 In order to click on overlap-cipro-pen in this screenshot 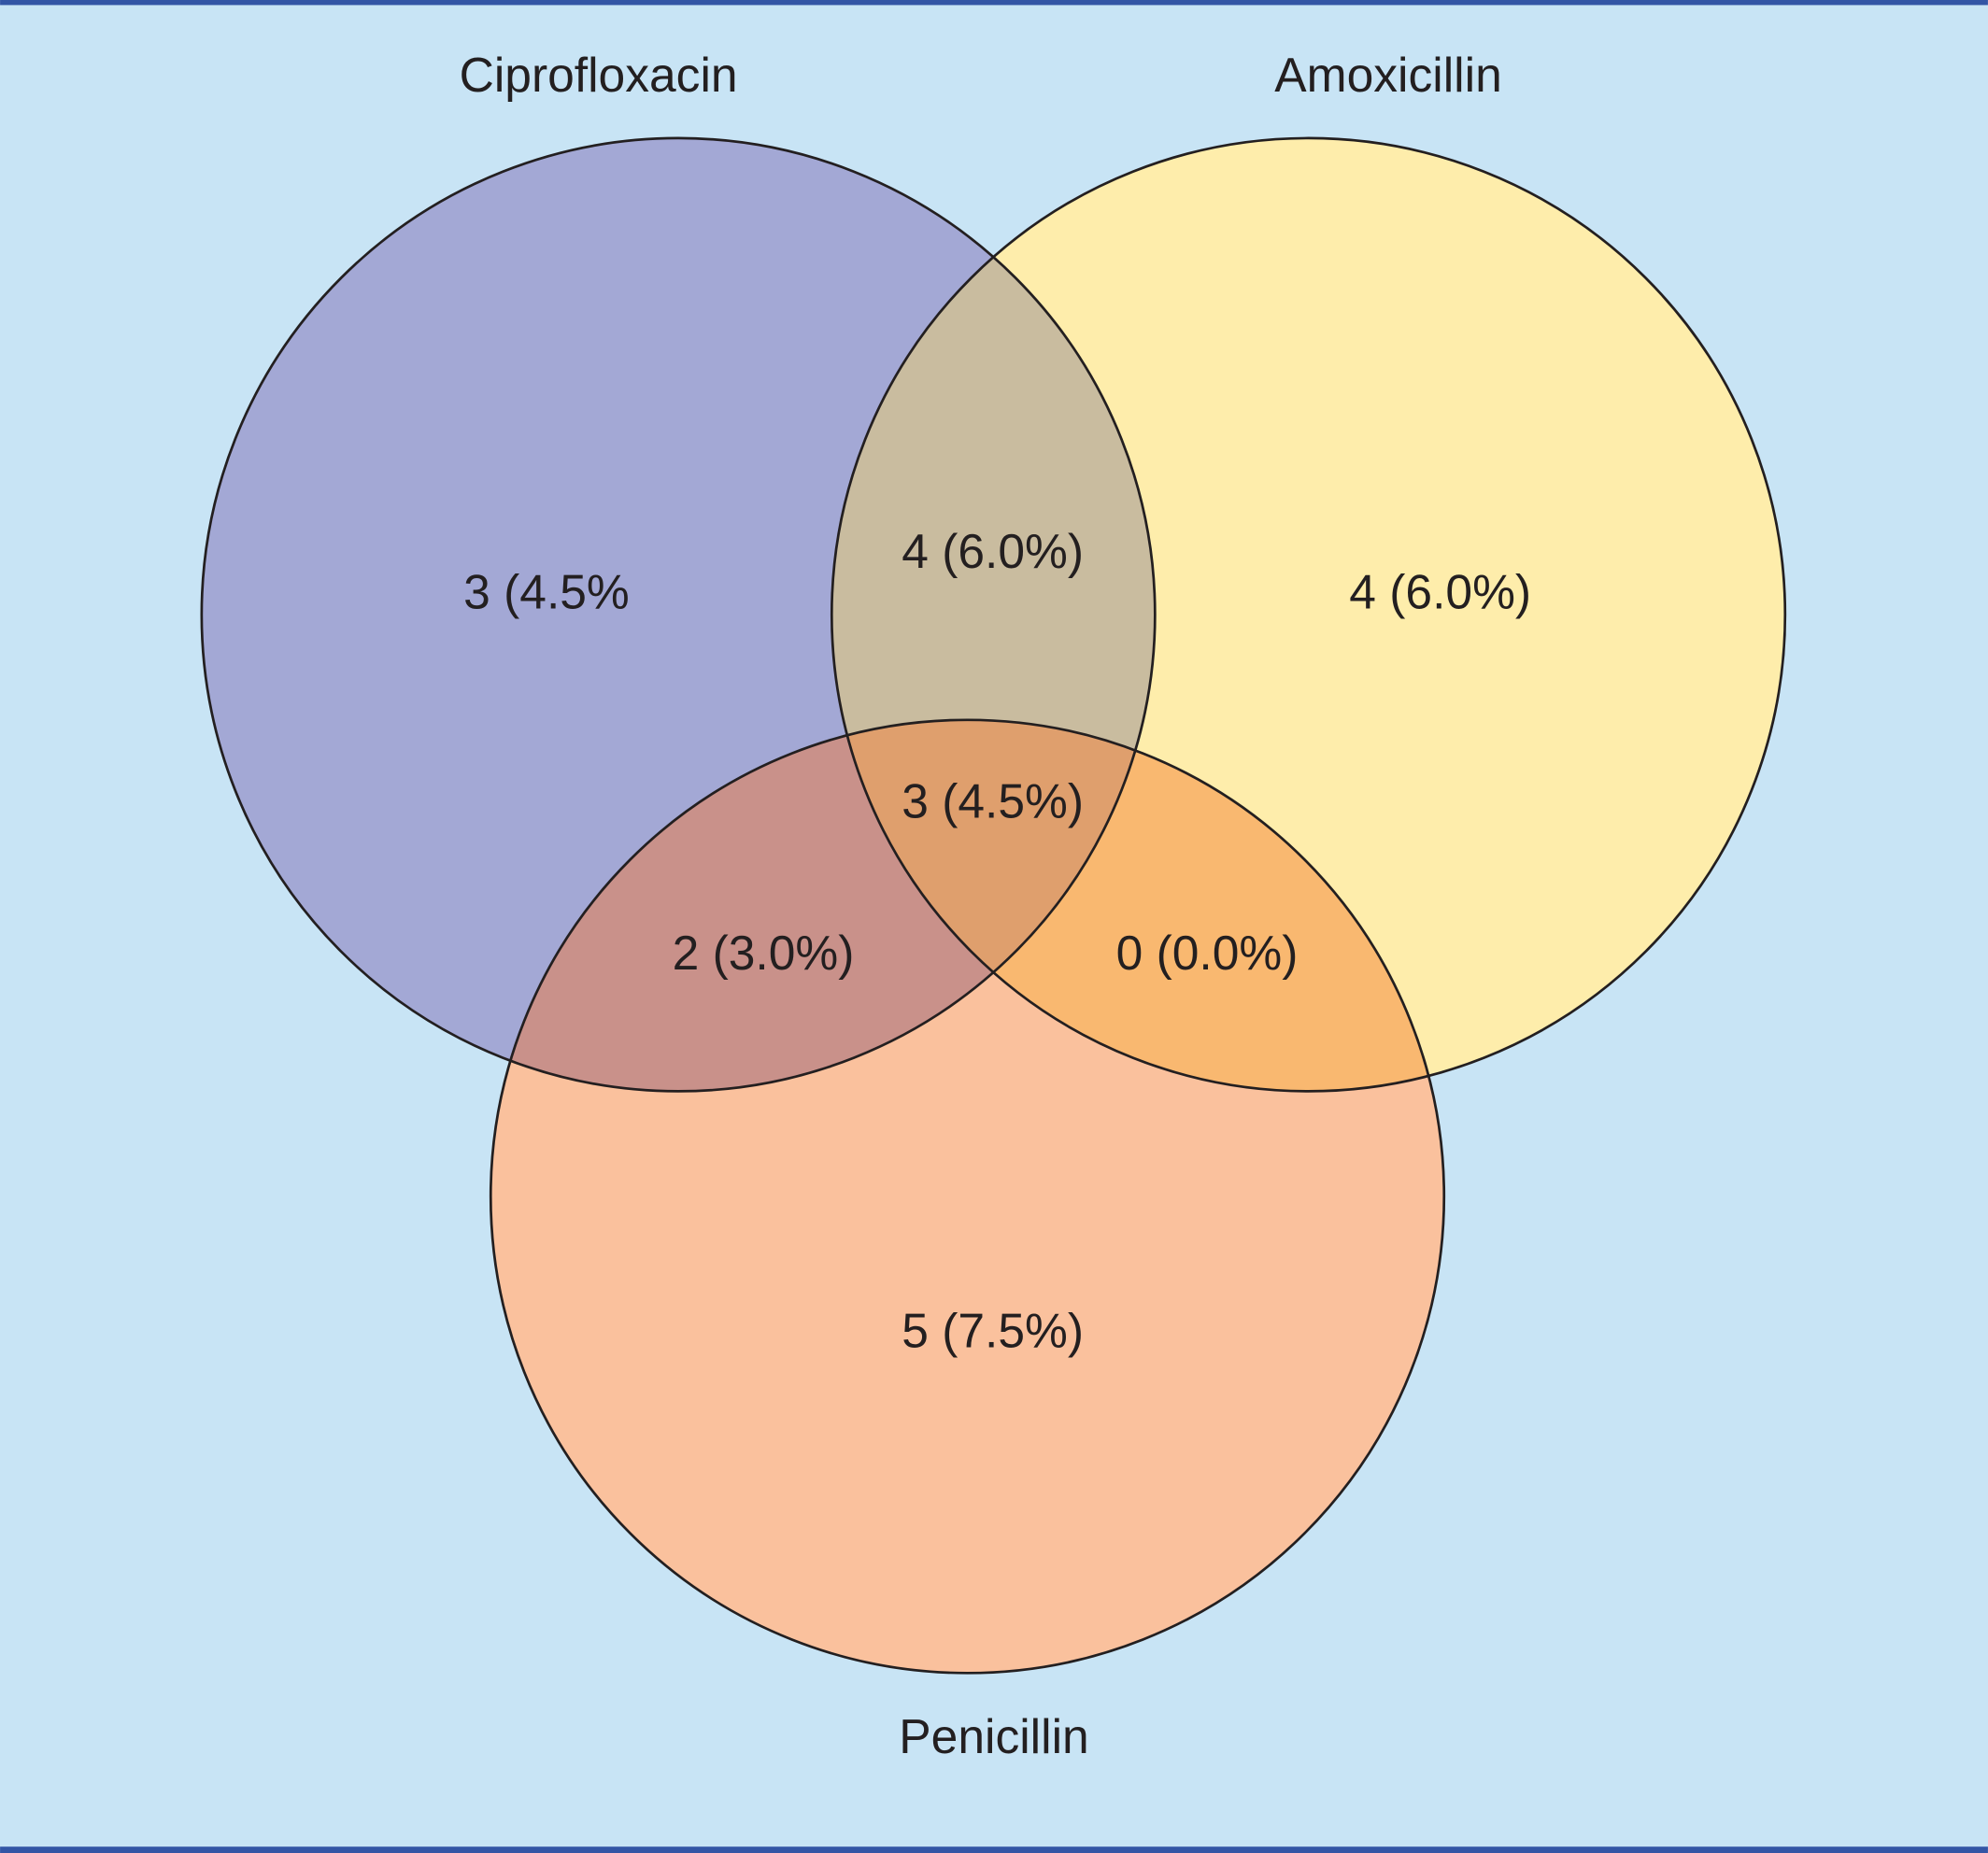, I will do `click(823, 905)`.